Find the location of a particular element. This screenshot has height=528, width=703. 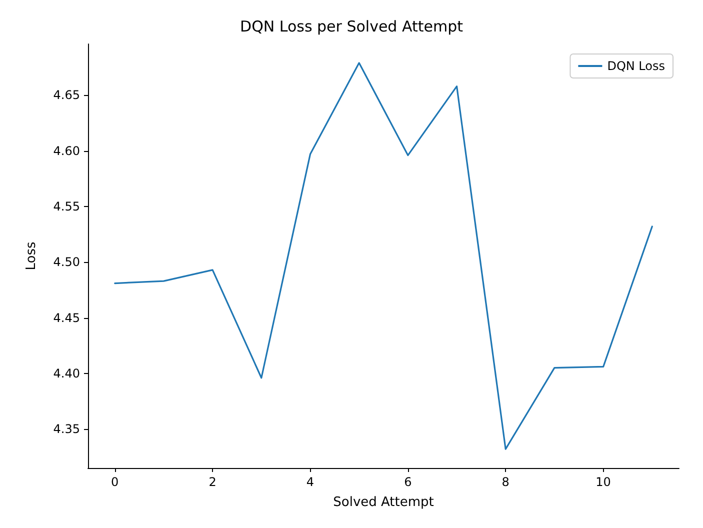

chart-title: DQN Loss per Solved Attempt is located at coordinates (352, 27).